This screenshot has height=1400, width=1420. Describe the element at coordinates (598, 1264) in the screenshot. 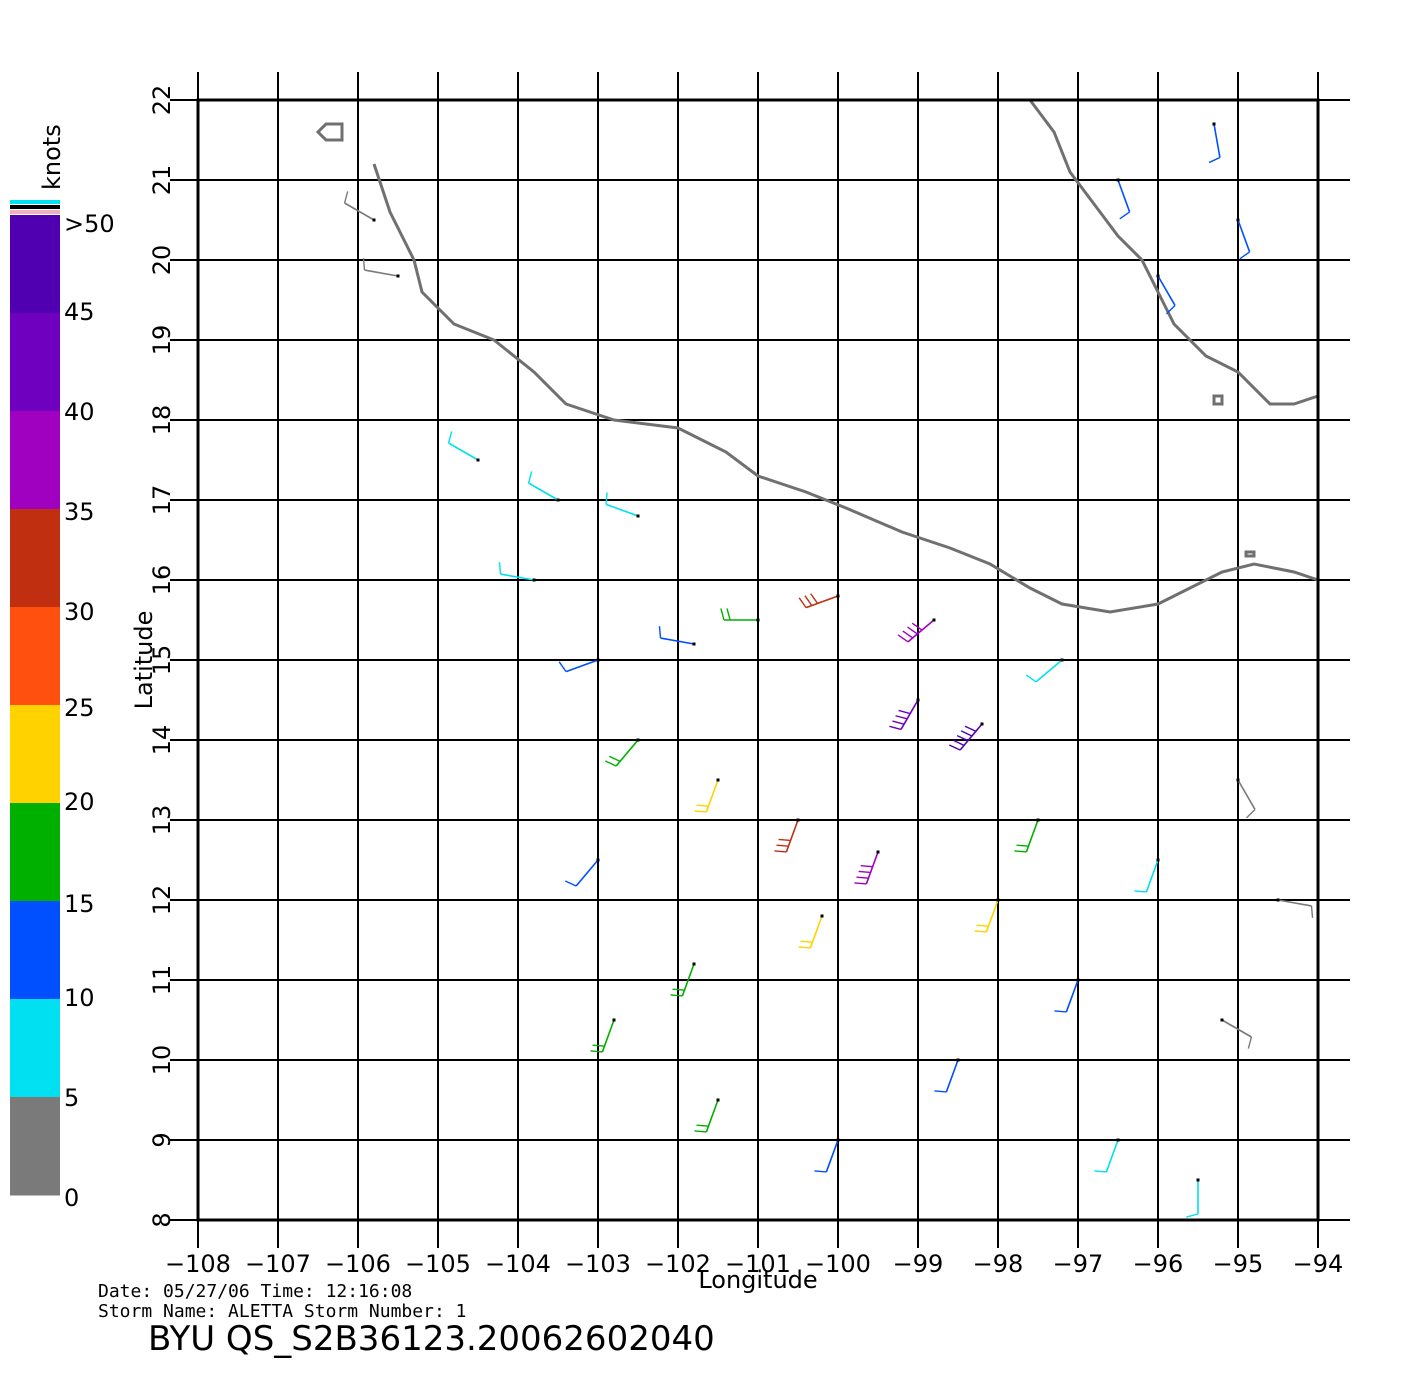

I see `x-tick-label: −103` at that location.